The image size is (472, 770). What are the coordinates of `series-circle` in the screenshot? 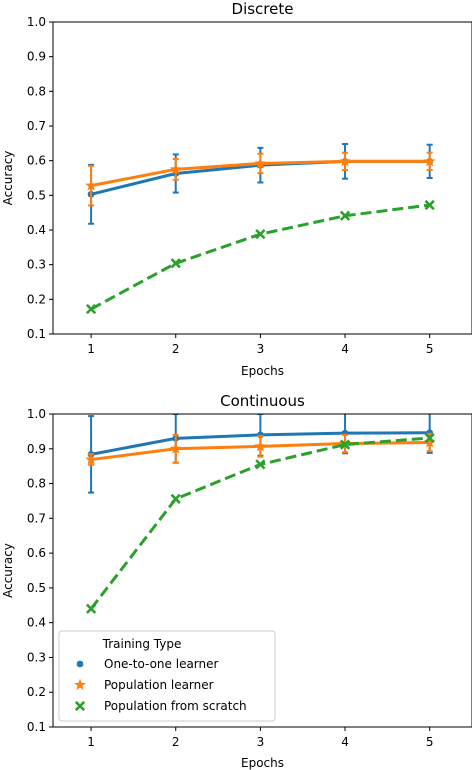 It's located at (260, 454).